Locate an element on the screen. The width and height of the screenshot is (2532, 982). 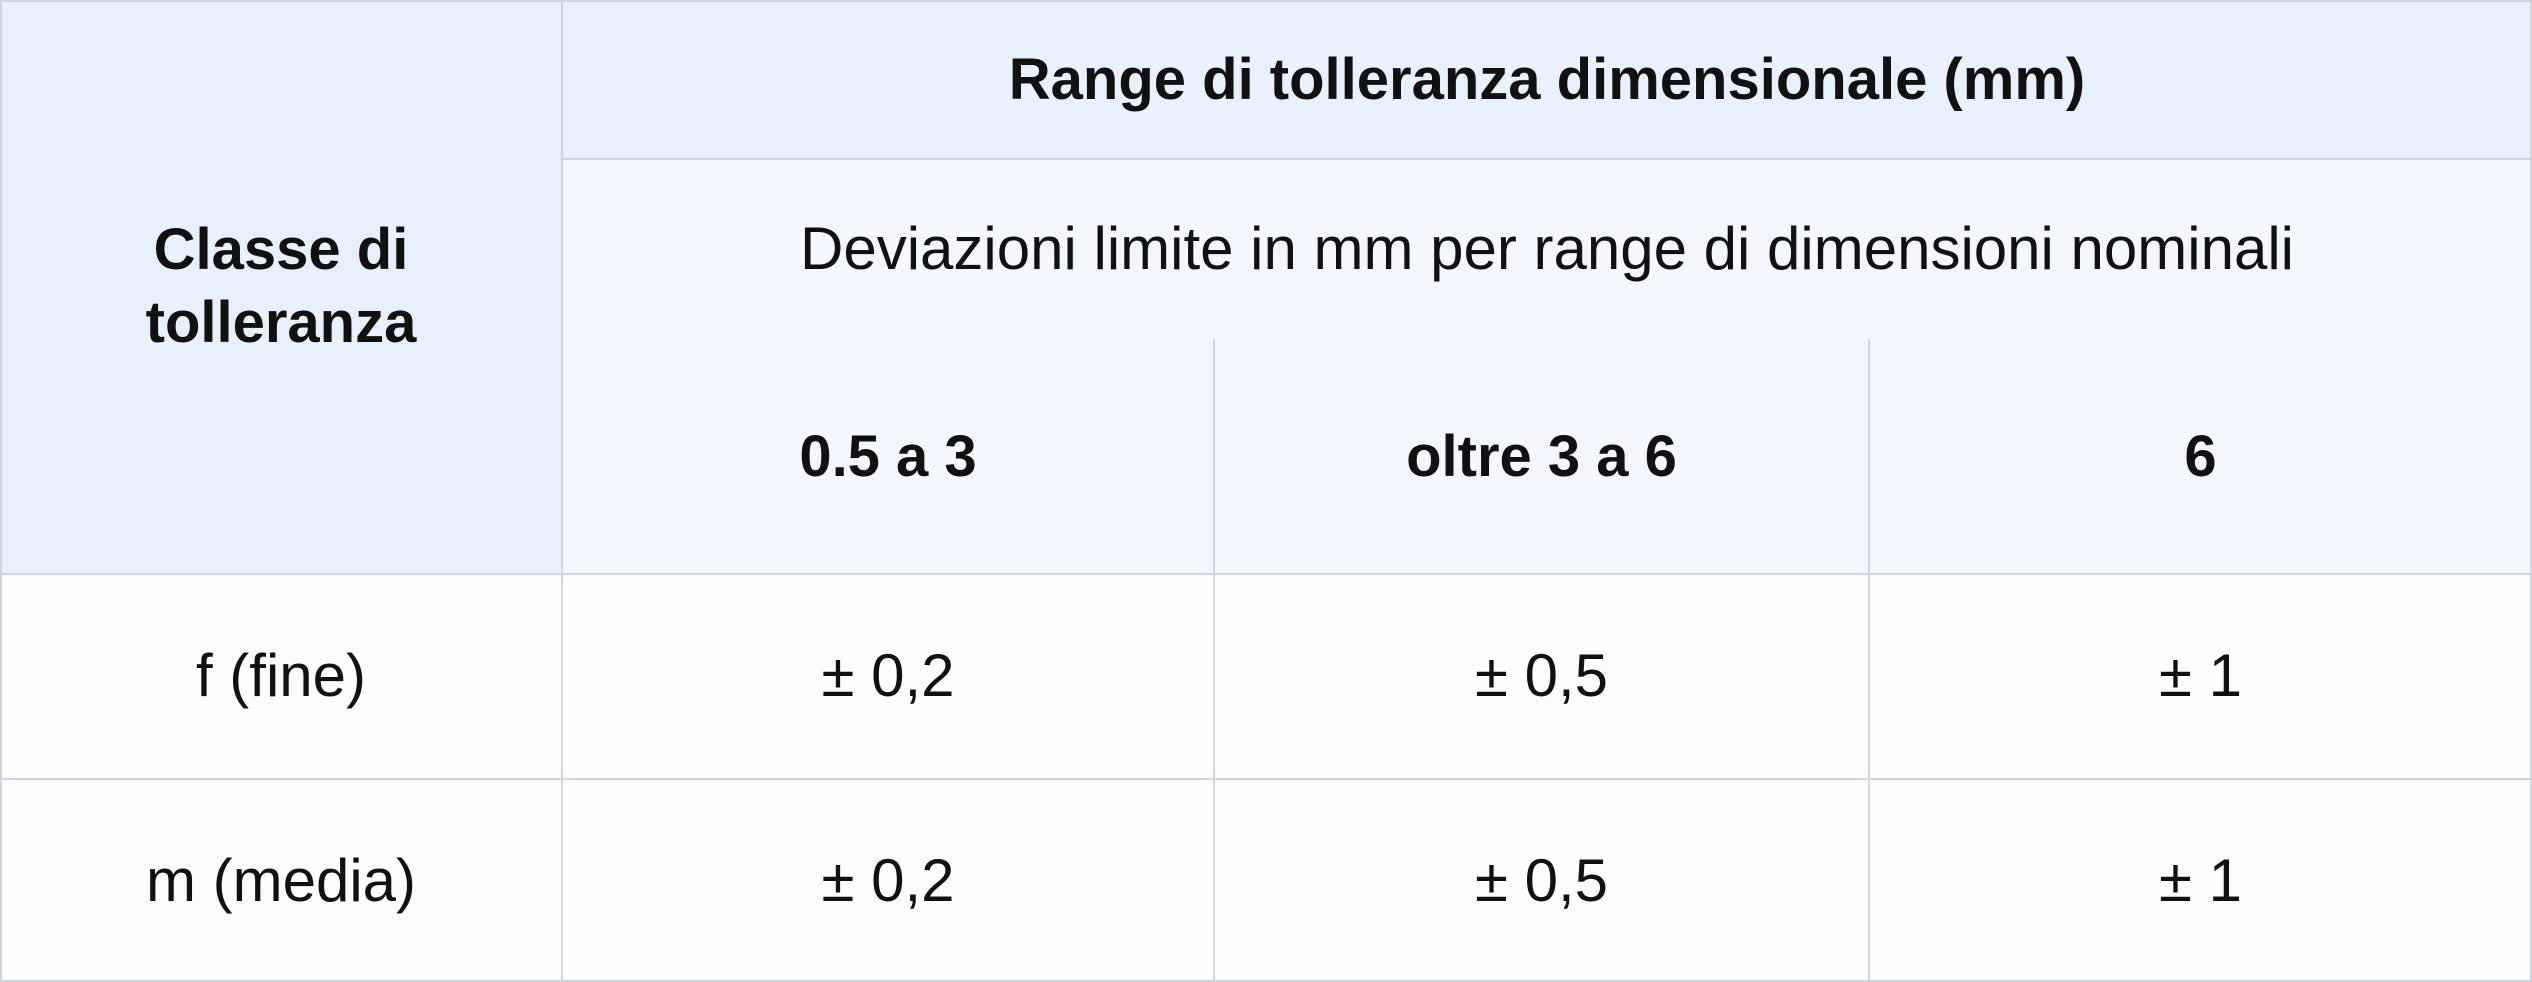
row-header-cell: Classe di tolleranza is located at coordinates (281, 286).